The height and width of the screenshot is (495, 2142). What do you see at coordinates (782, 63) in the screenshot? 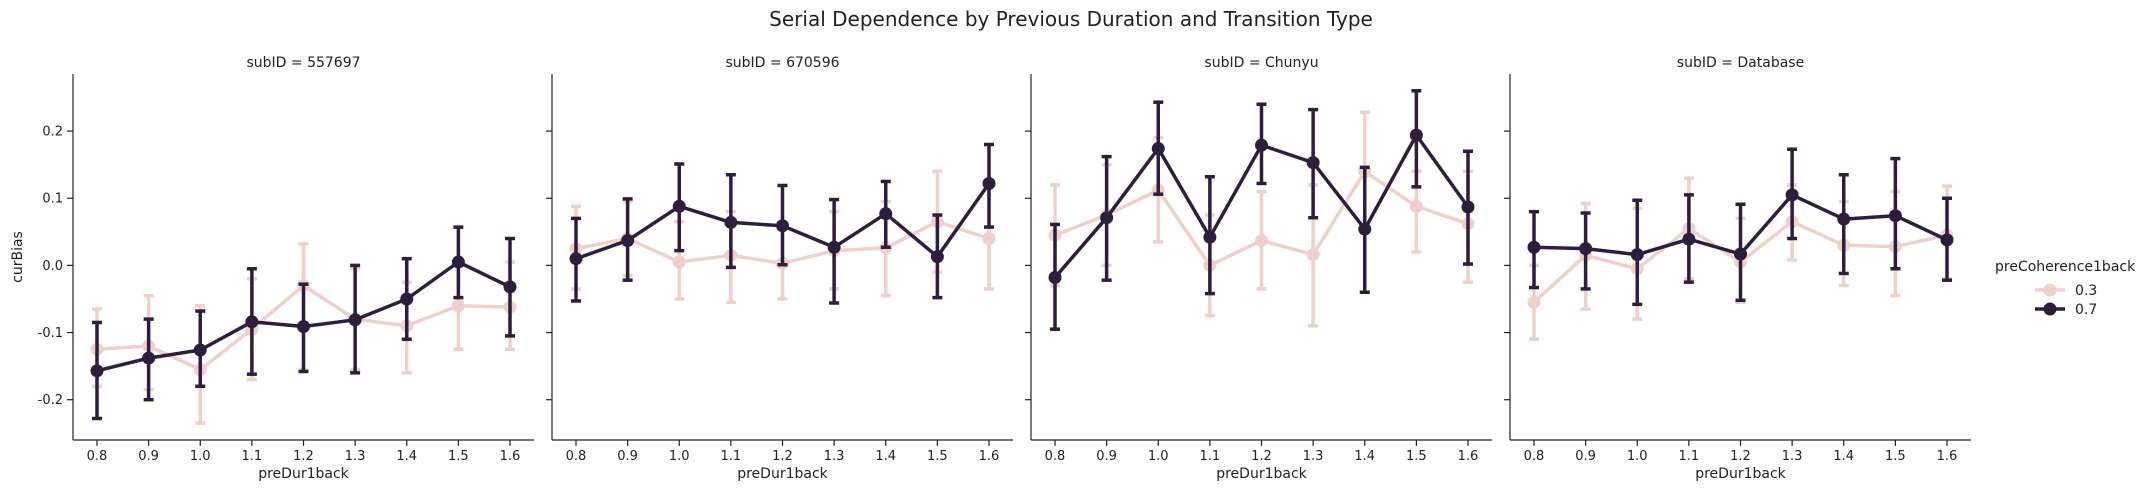
I see `panel-title: subID = 670596` at bounding box center [782, 63].